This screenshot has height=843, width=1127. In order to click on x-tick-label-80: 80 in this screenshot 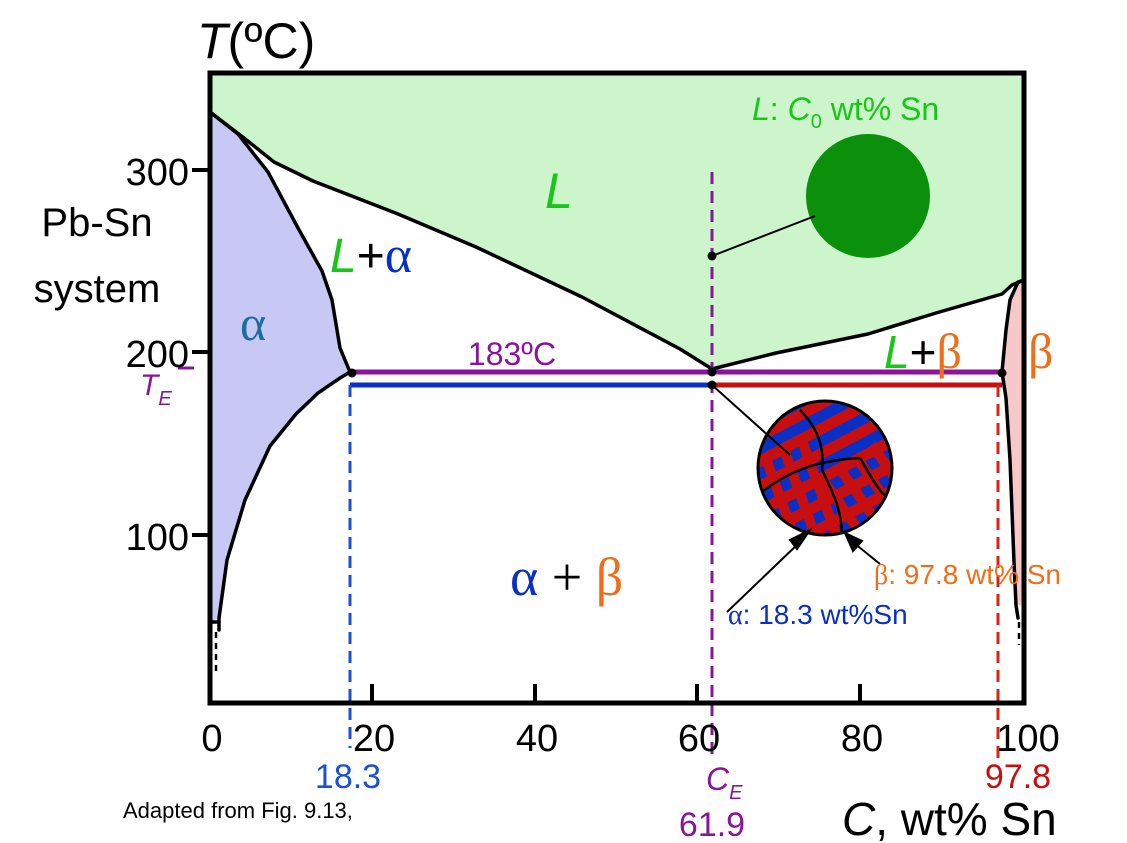, I will do `click(862, 739)`.